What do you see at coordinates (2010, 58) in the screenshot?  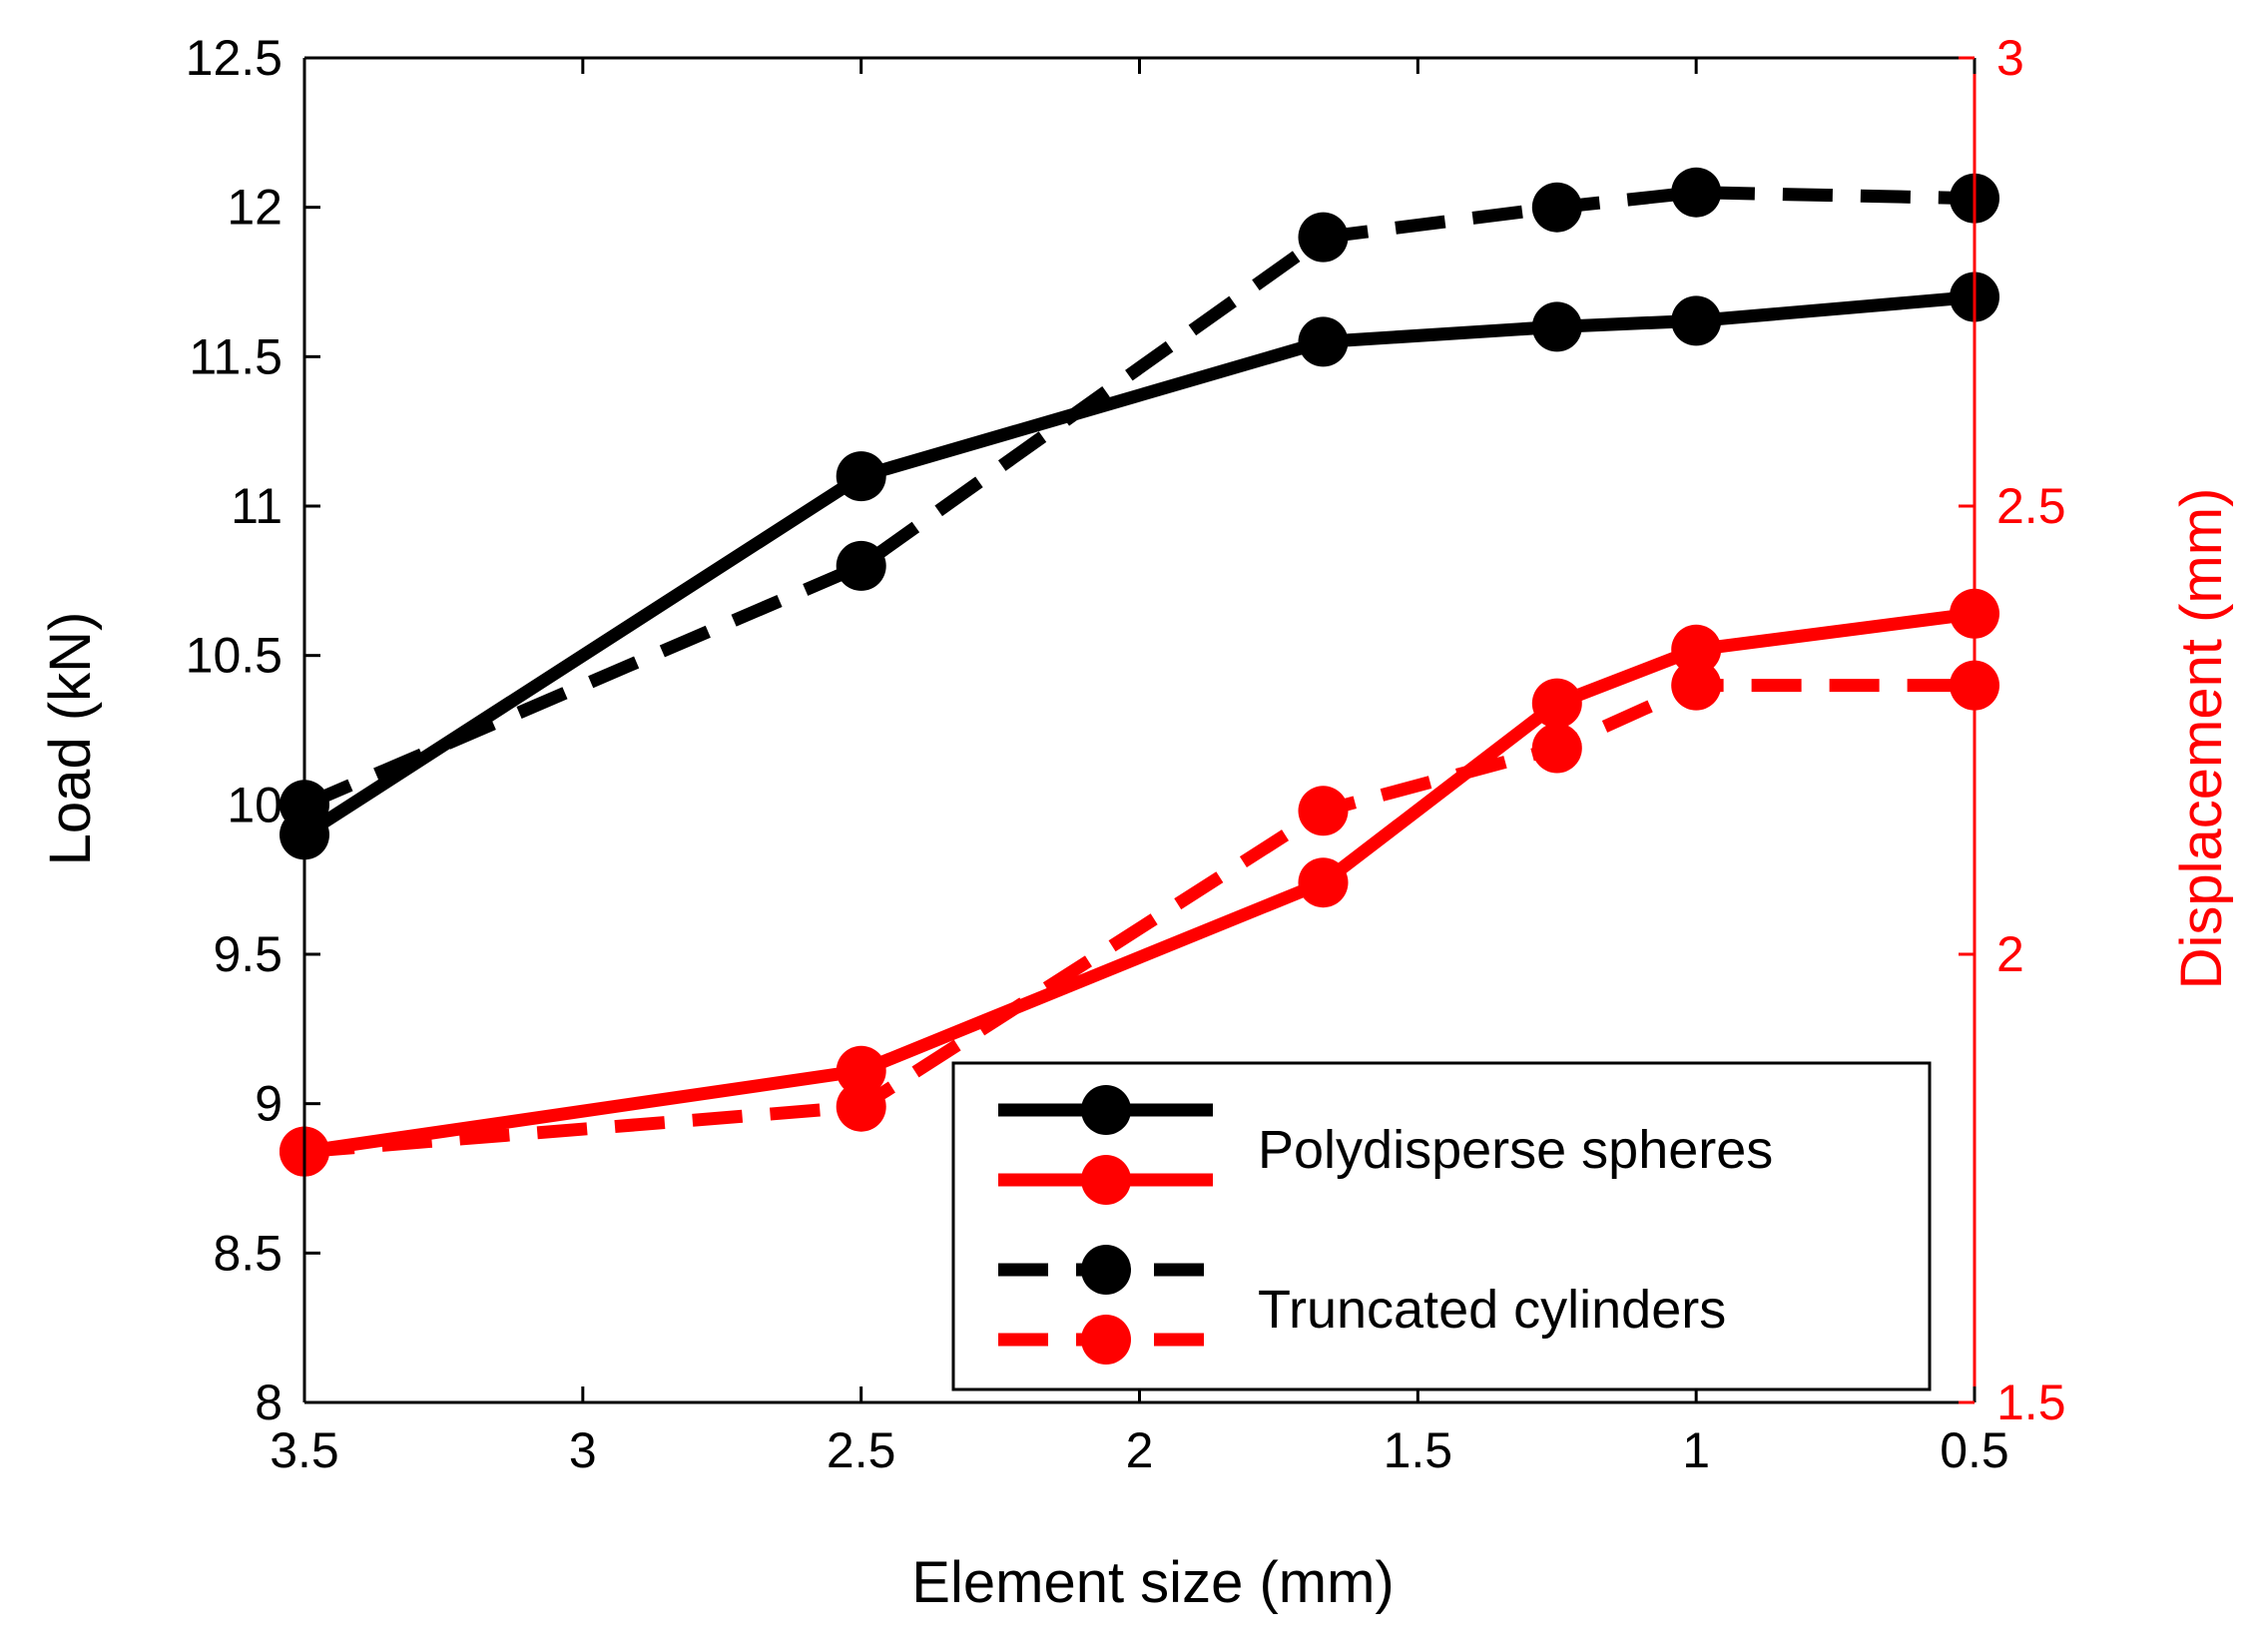 I see `y-right-tick-label: 3` at bounding box center [2010, 58].